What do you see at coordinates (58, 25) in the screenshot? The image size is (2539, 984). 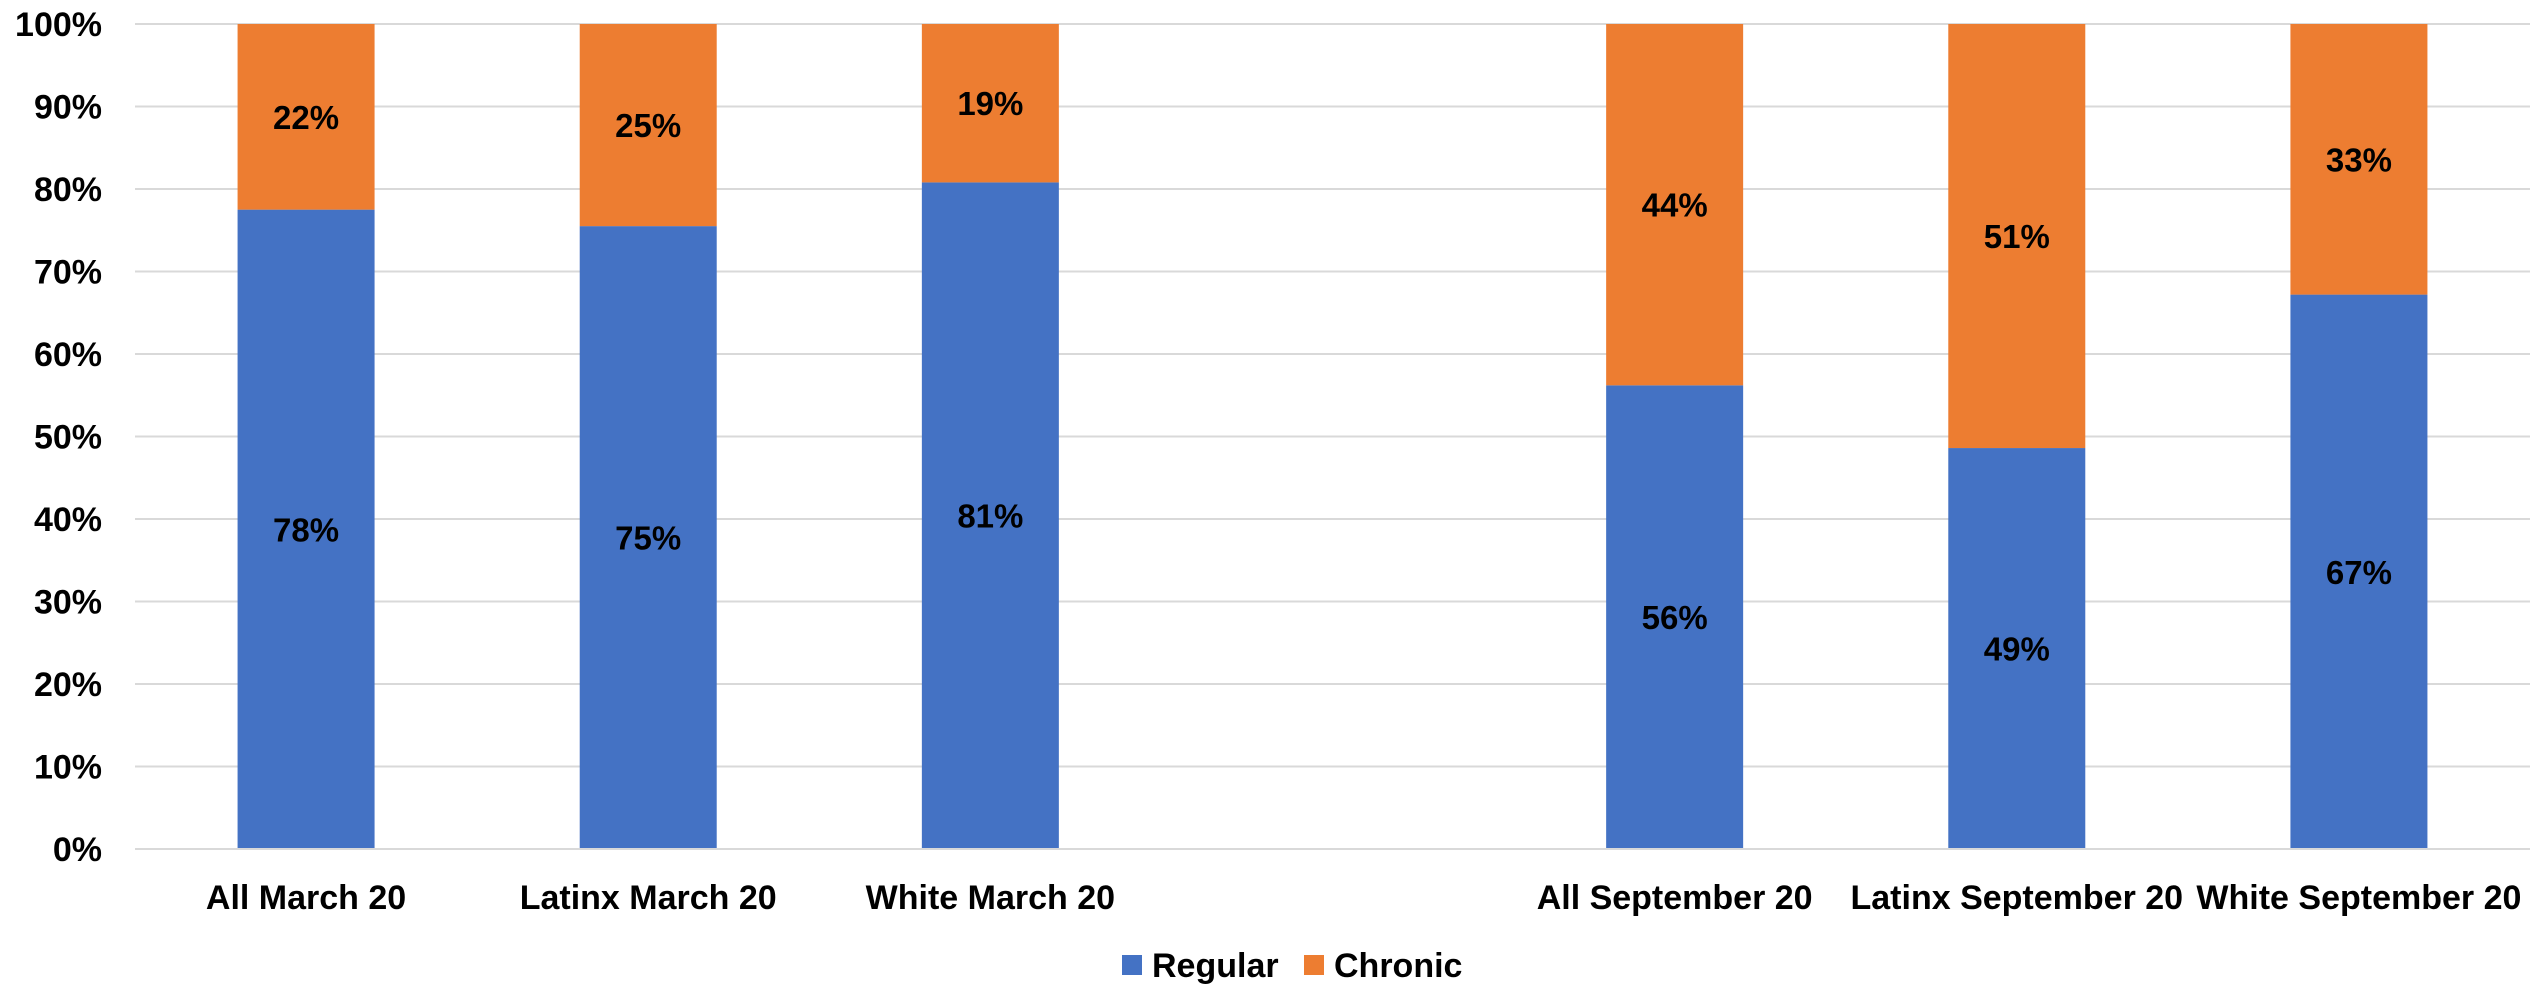 I see `y-tick-label: 100%` at bounding box center [58, 25].